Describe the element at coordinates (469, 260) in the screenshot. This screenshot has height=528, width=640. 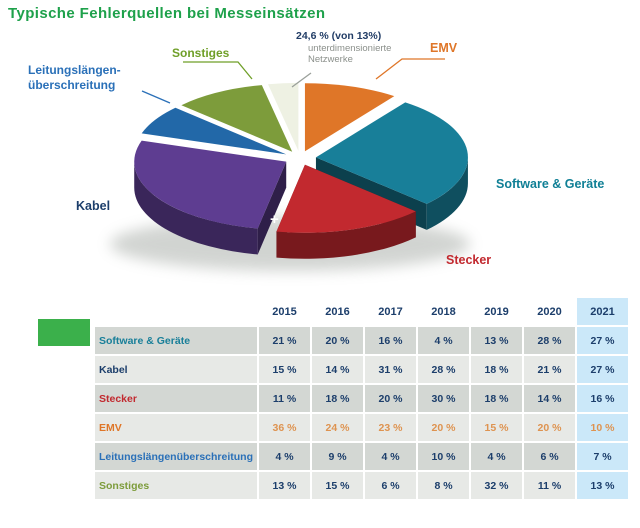
I see `pie-label-stecker: Stecker` at that location.